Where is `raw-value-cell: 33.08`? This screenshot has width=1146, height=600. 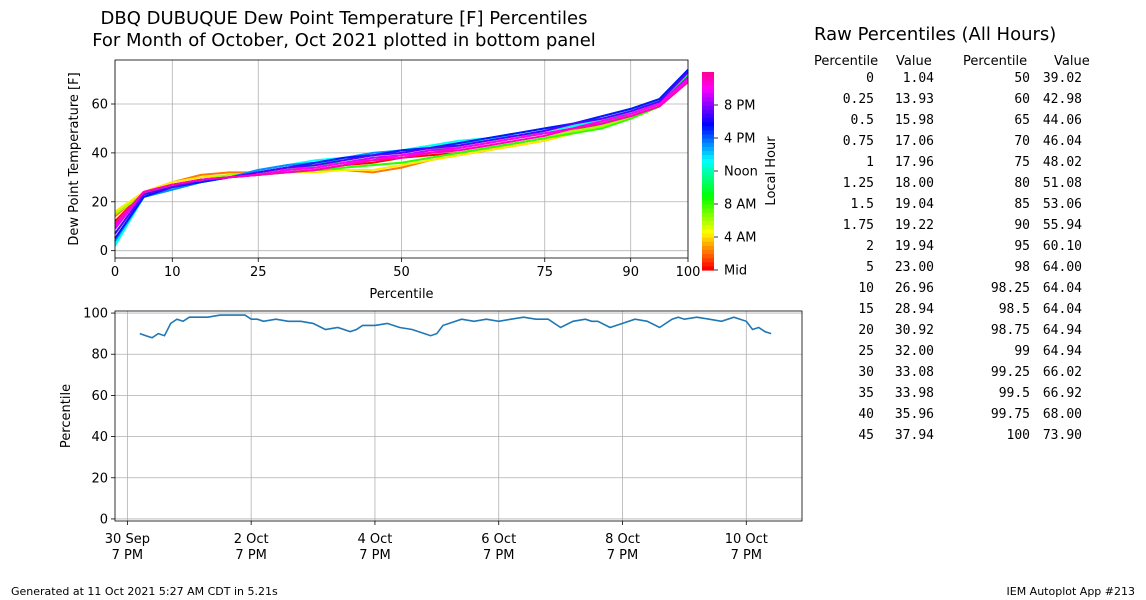 raw-value-cell: 33.08 is located at coordinates (914, 372).